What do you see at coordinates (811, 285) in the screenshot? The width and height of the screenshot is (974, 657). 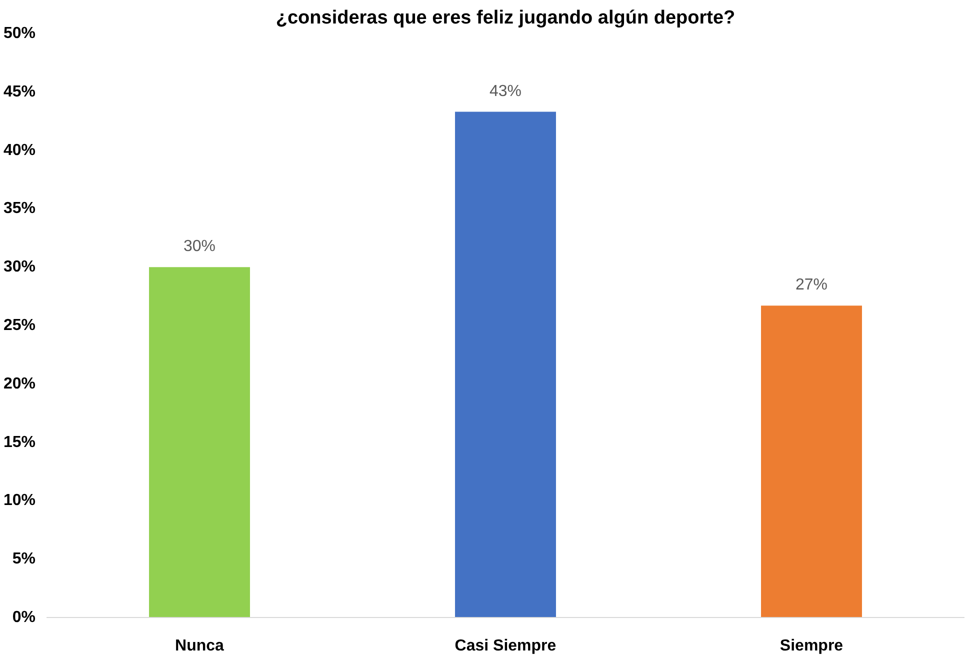 I see `data-label: 27%` at bounding box center [811, 285].